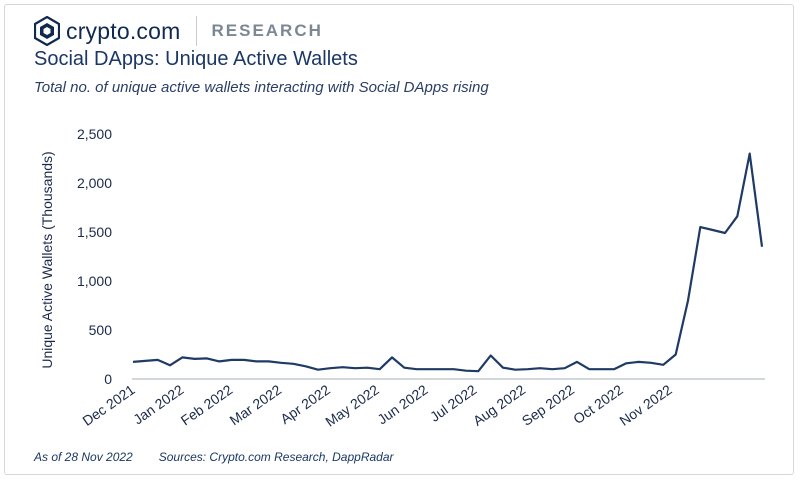 The image size is (800, 481). I want to click on y-tick-label: 1,000, so click(94, 281).